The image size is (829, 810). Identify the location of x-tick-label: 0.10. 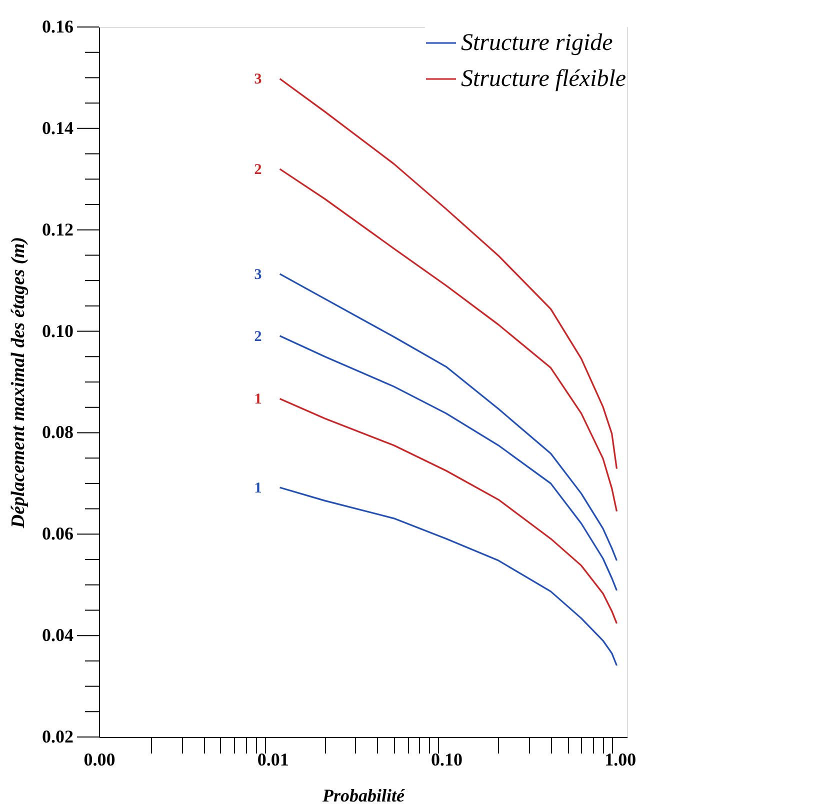
(446, 760).